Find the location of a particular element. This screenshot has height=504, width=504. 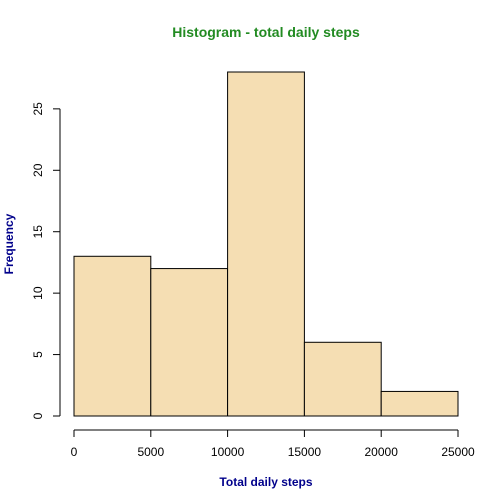

x-tick-label: 0 is located at coordinates (74, 452).